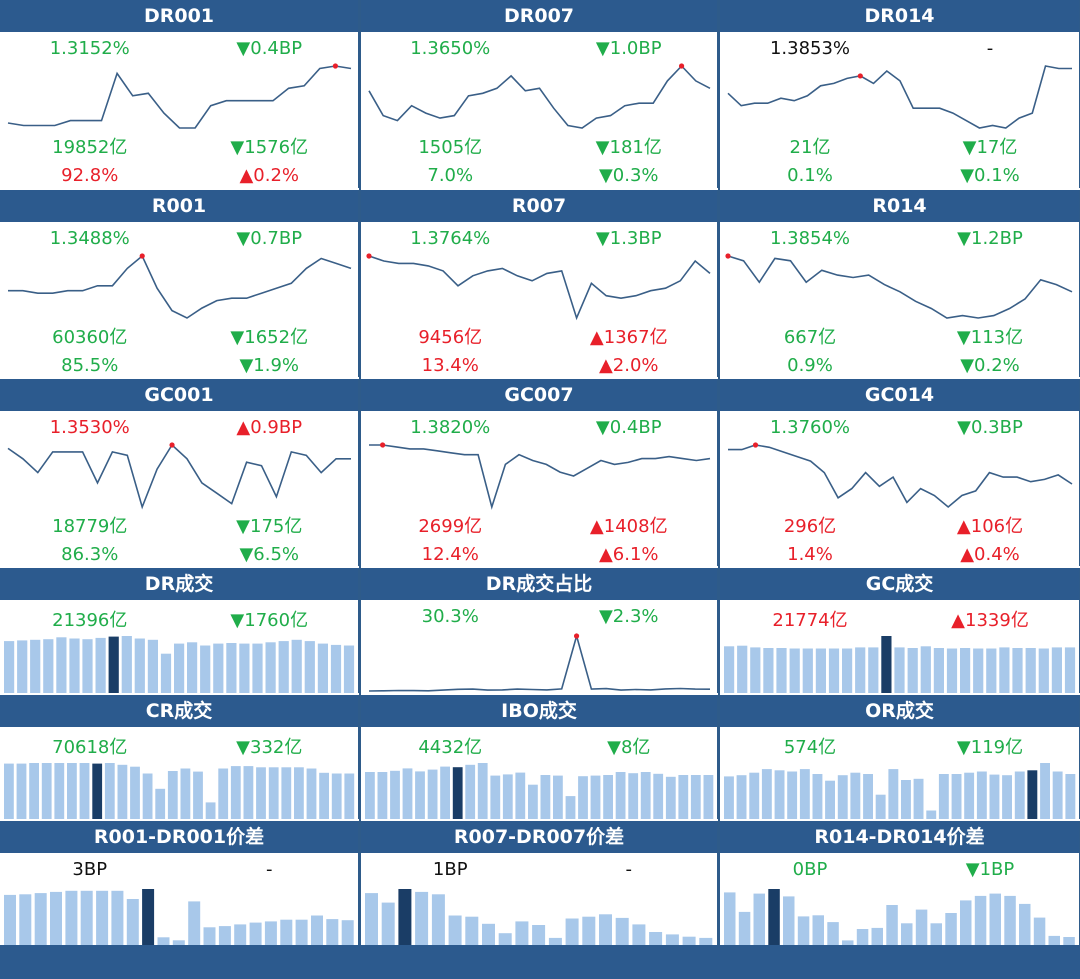 Image resolution: width=1080 pixels, height=979 pixels. I want to click on panel-title: GC007, so click(539, 395).